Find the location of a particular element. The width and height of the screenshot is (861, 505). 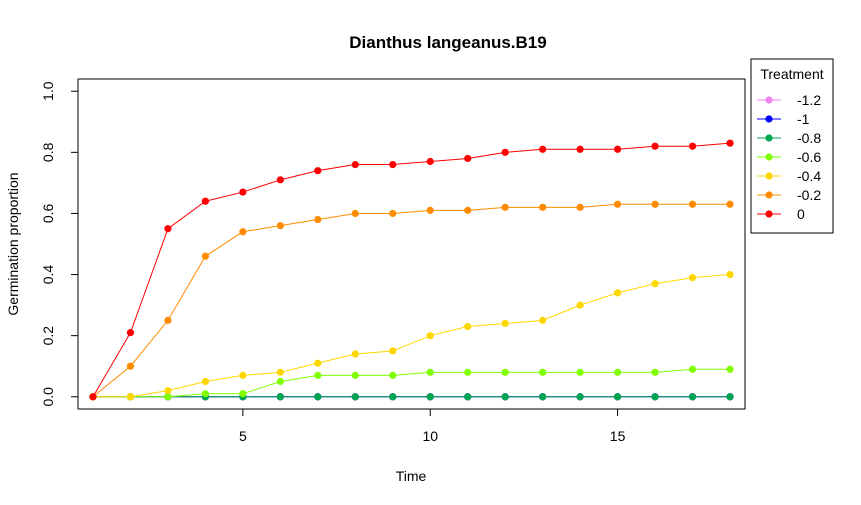

legend-label: -0.2 is located at coordinates (809, 195).